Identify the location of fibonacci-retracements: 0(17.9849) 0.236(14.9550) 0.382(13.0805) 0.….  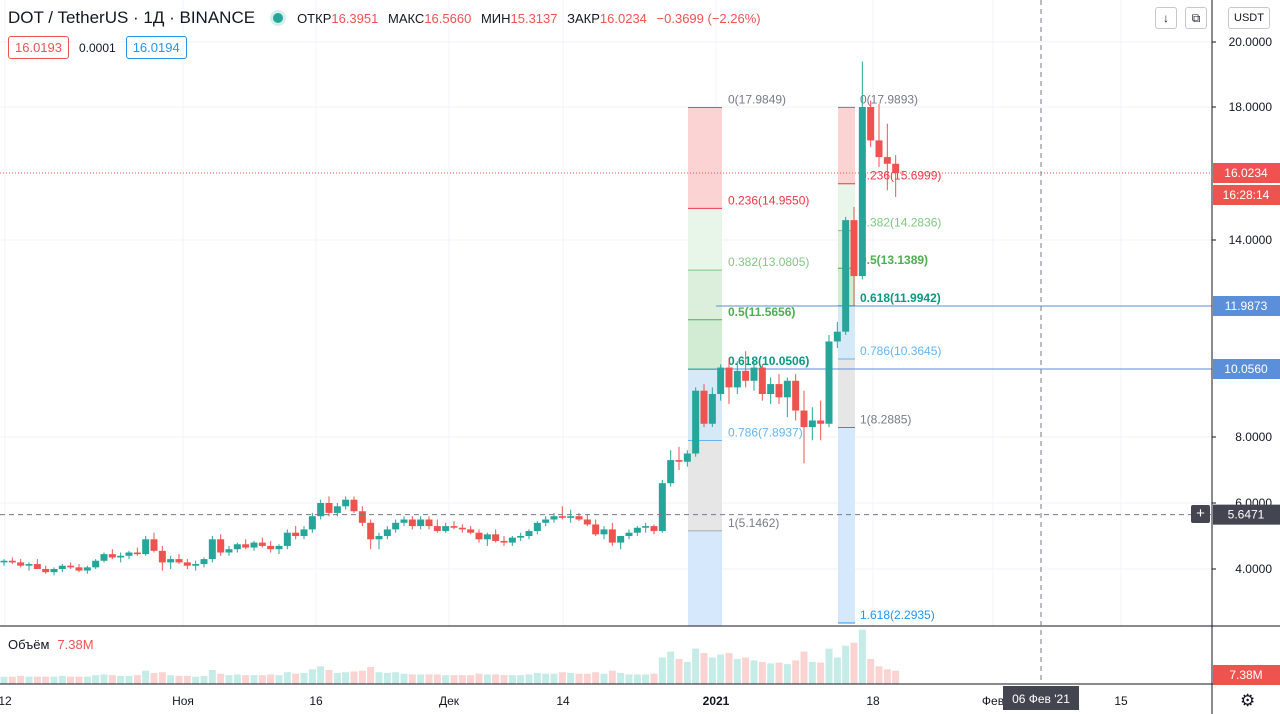
(814, 359).